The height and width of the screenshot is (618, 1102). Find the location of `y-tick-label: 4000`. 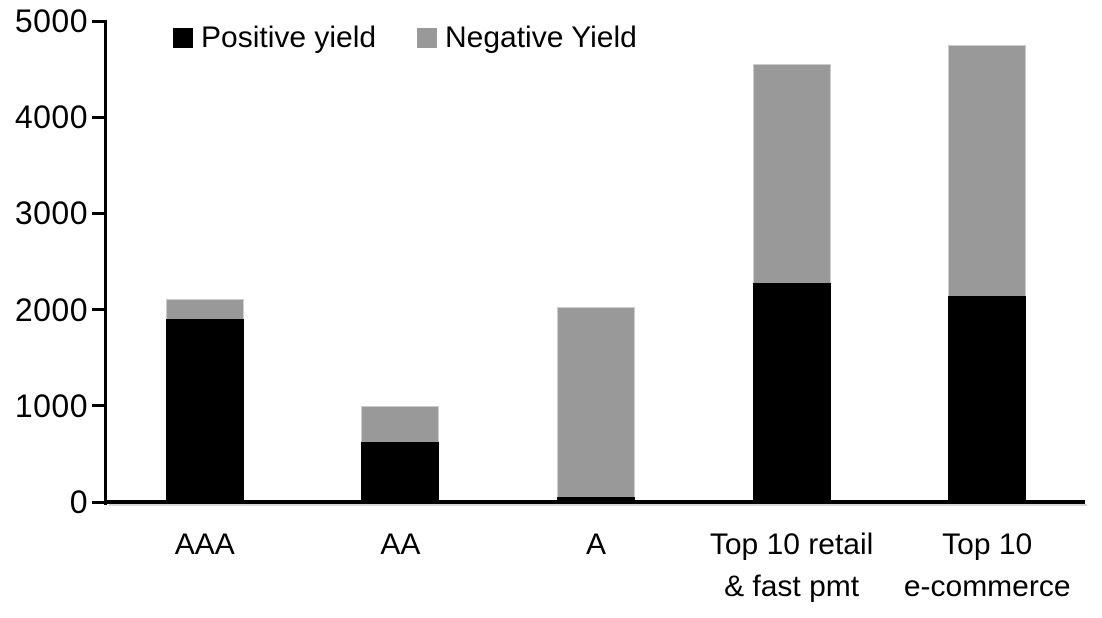

y-tick-label: 4000 is located at coordinates (51, 117).